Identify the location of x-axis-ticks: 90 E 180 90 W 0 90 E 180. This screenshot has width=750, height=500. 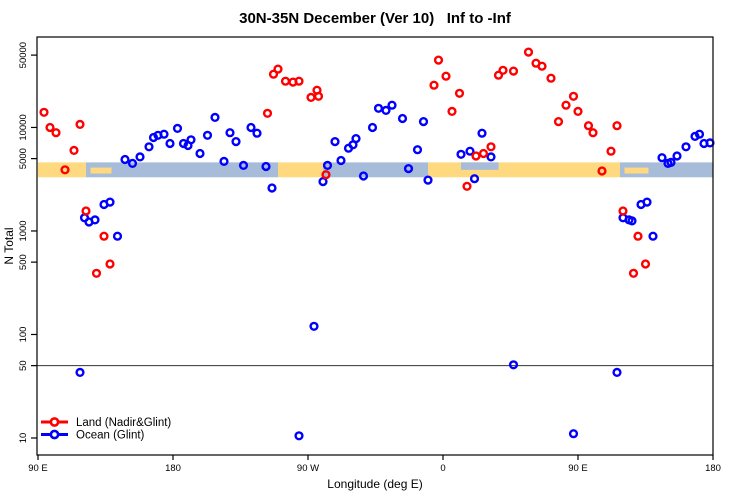
(374, 464).